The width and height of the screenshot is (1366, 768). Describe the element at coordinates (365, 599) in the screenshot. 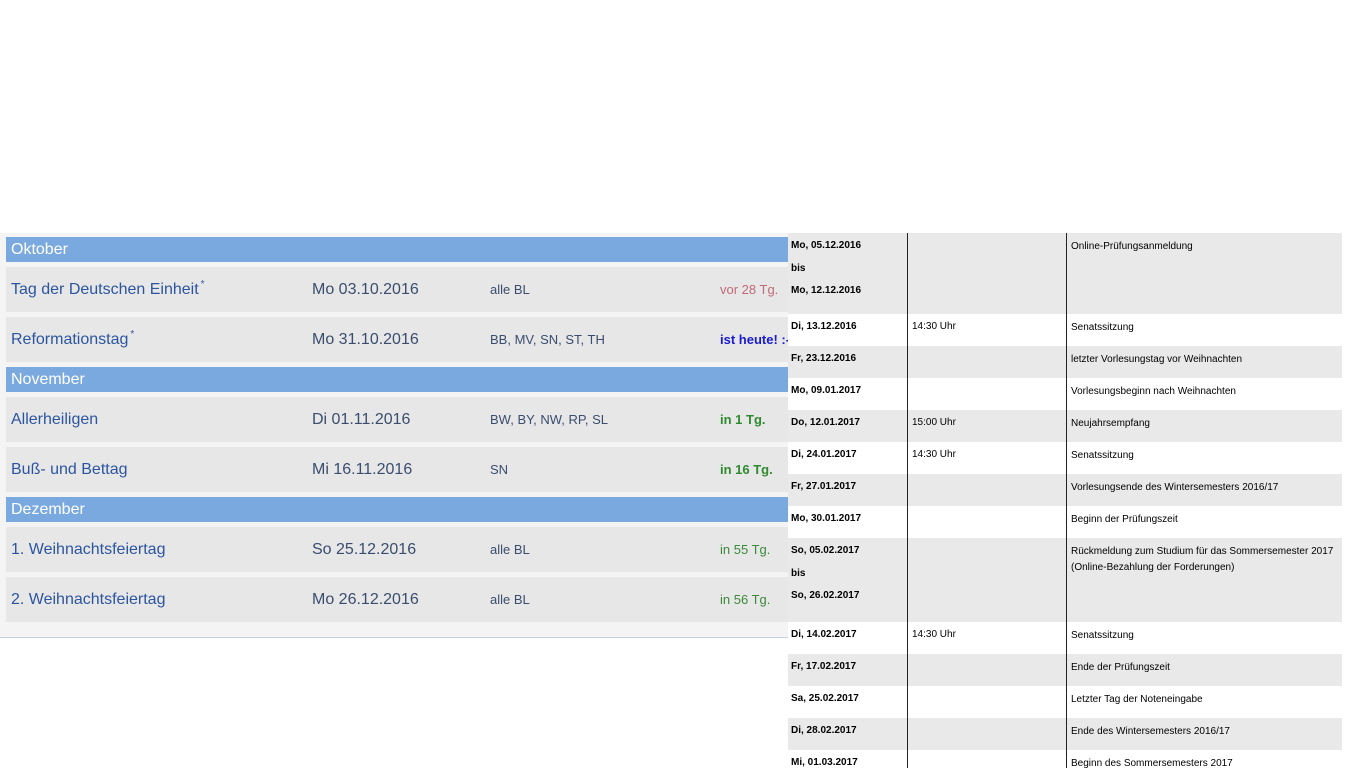

I see `holiday-date: Mo 26.12.2016` at that location.